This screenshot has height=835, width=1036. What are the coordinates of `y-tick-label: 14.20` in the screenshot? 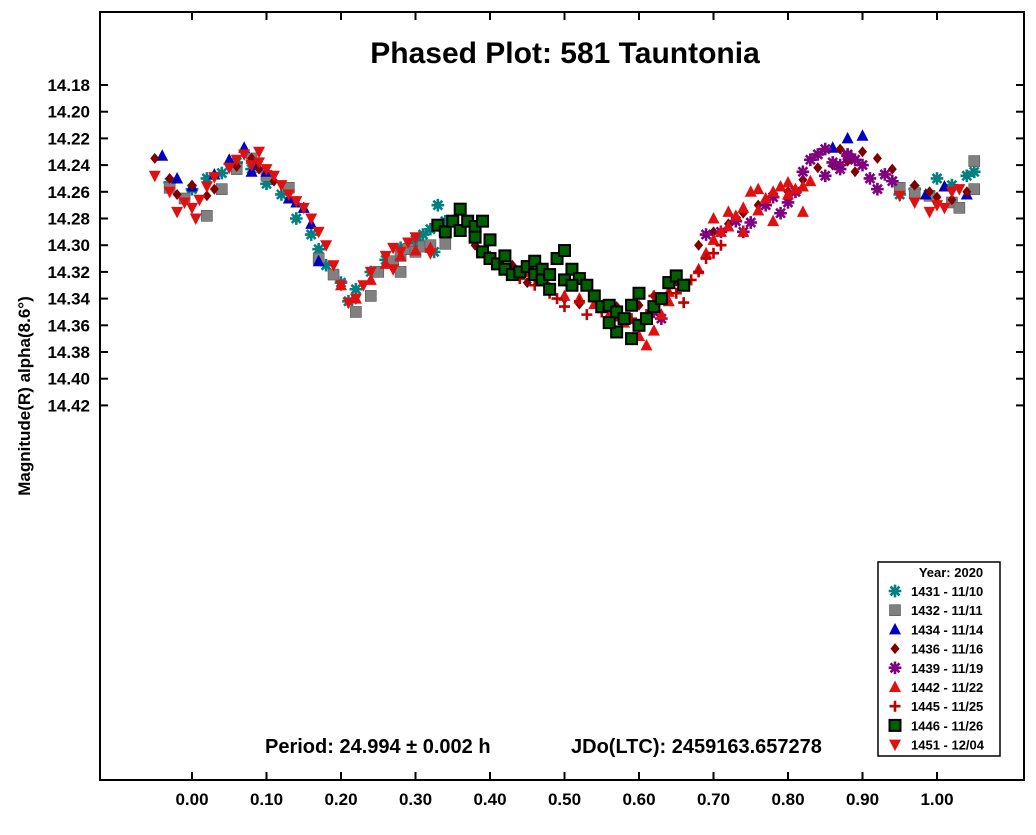 It's located at (68, 112).